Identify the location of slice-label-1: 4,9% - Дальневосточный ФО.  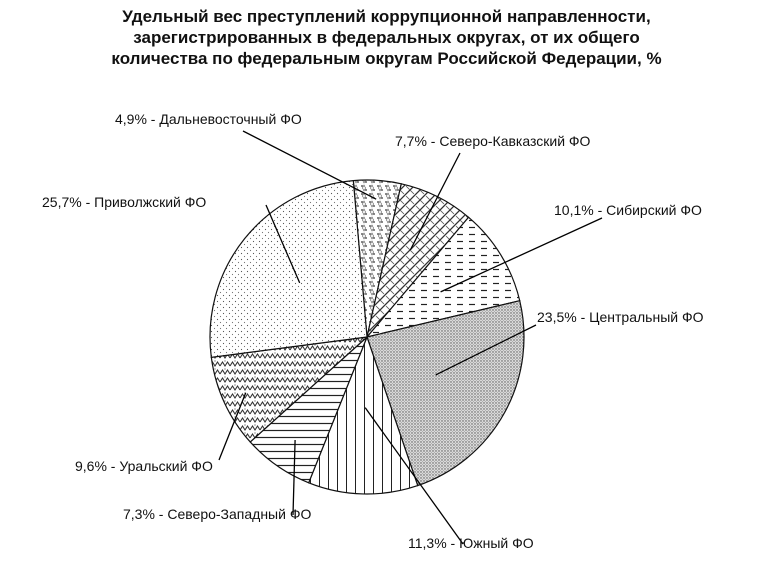
(208, 119).